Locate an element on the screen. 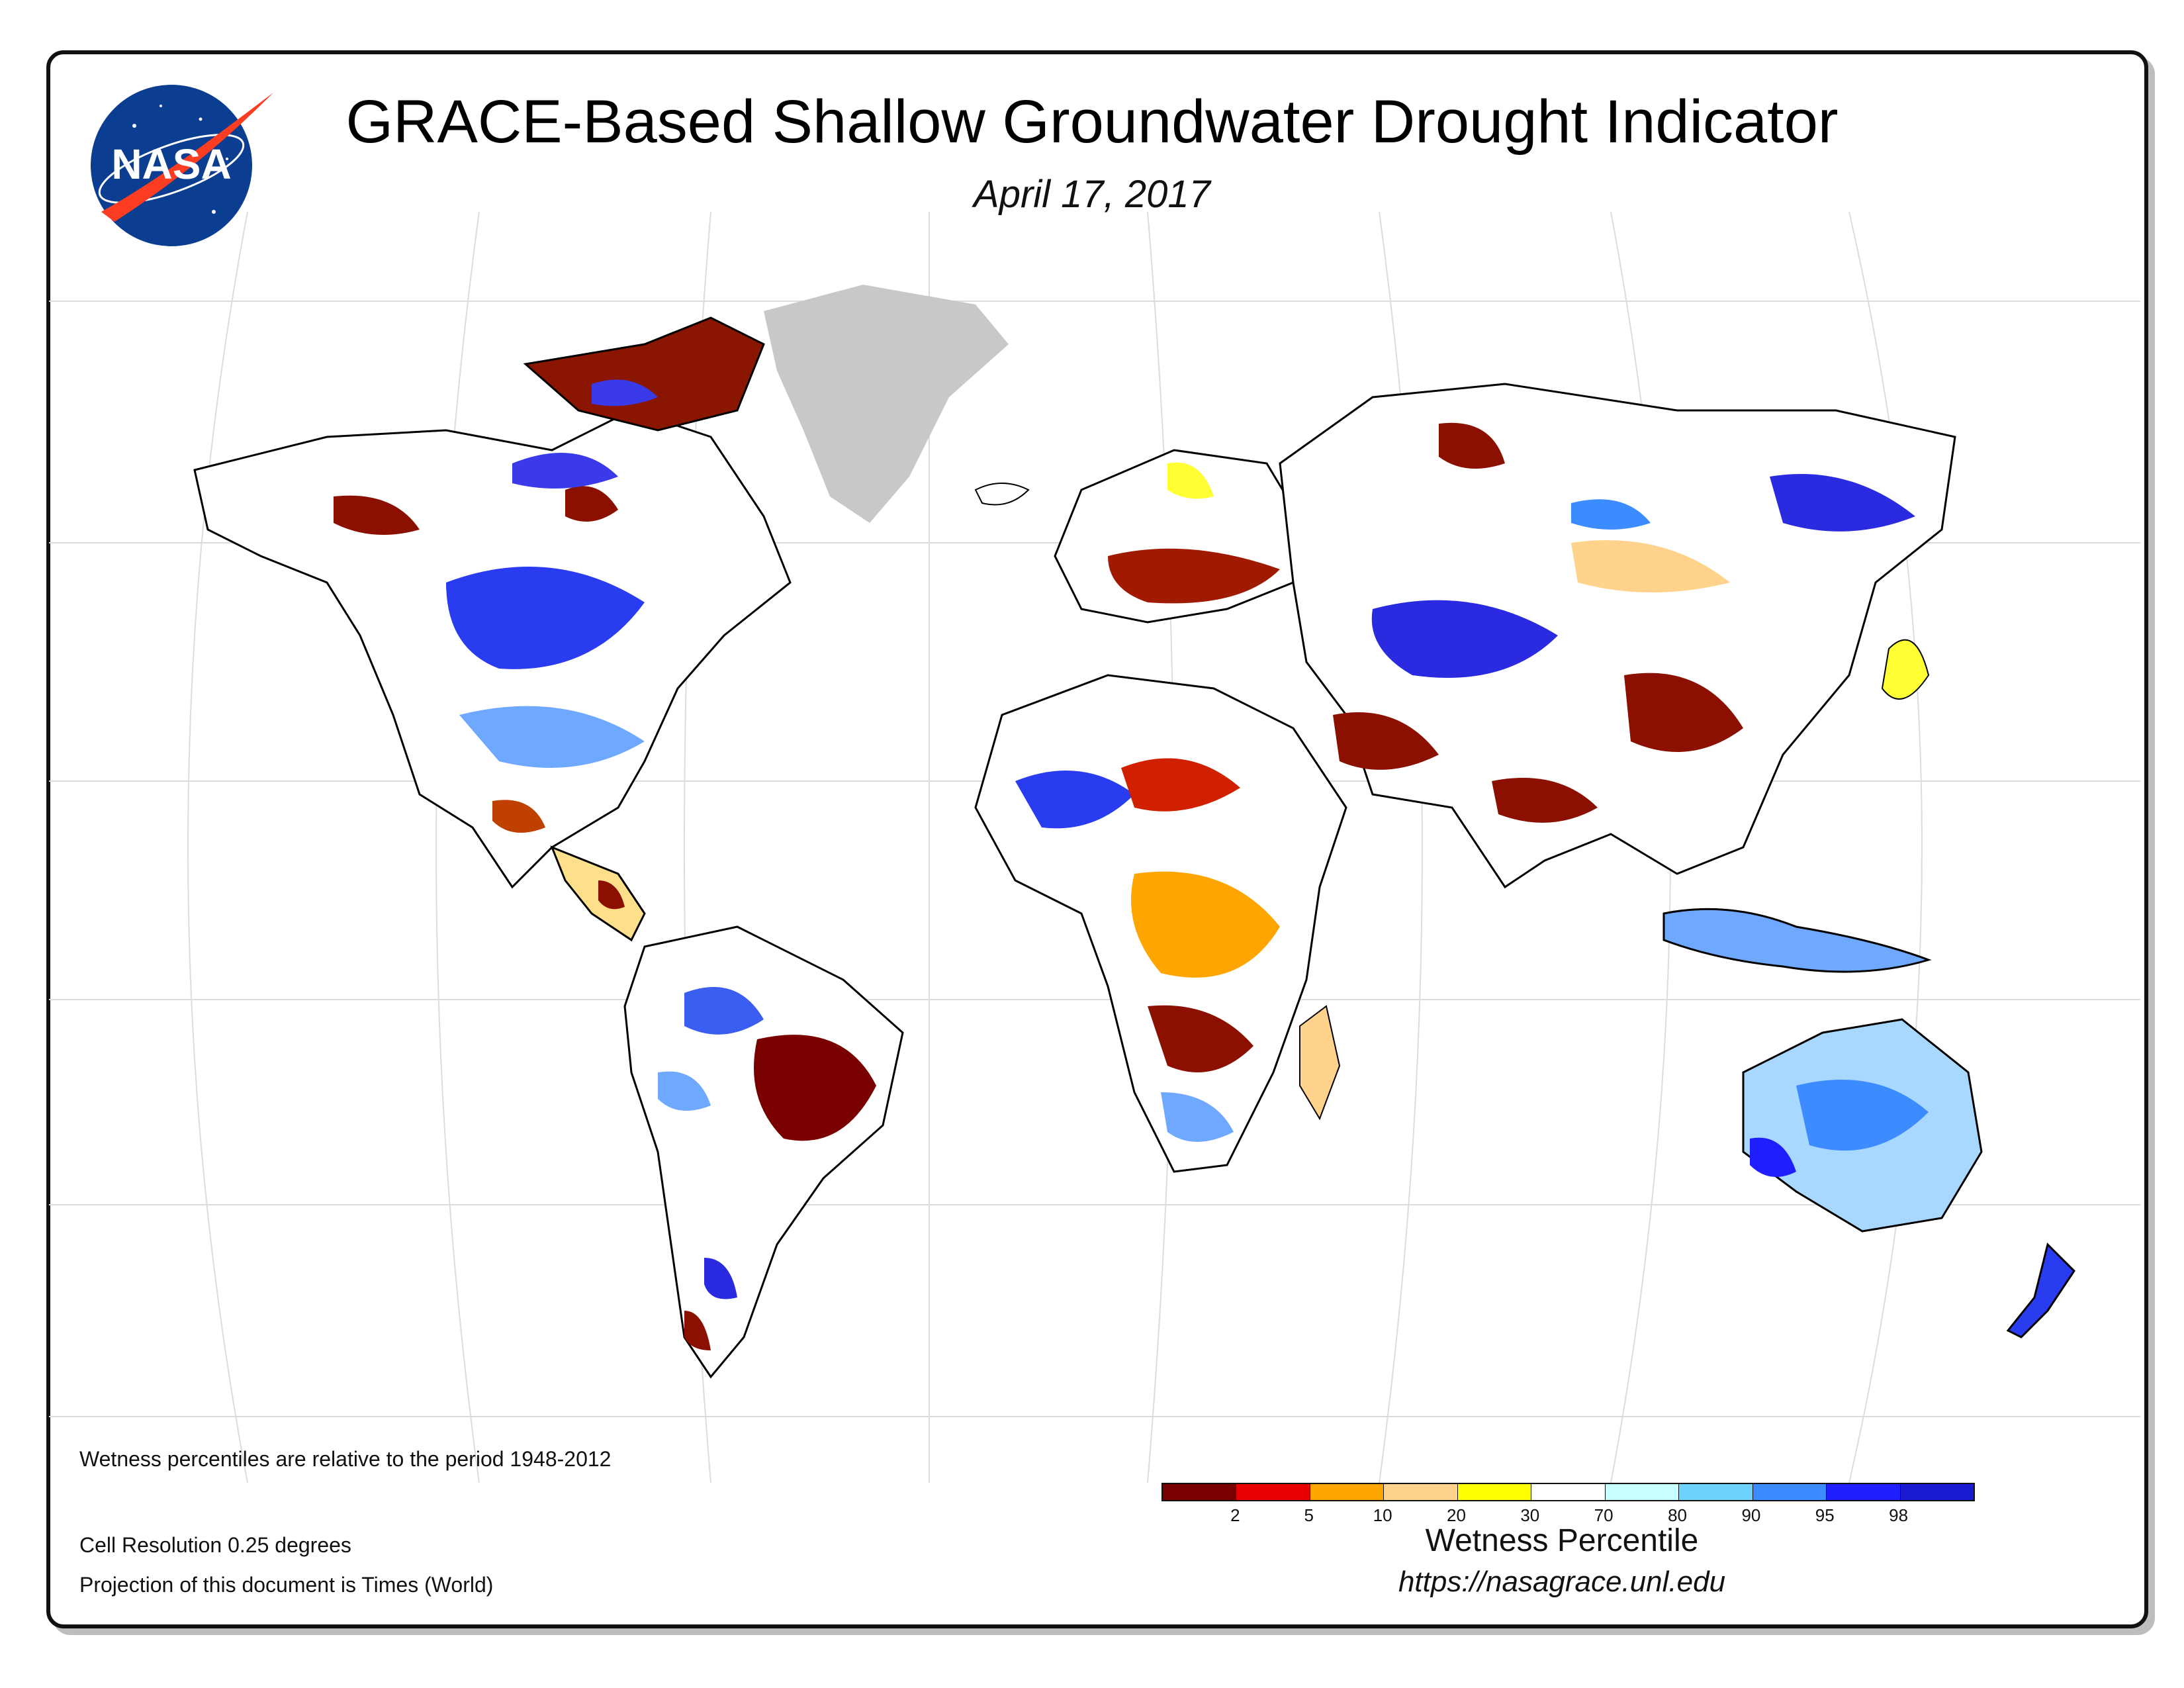  legend-tick-label: 70 is located at coordinates (1604, 1515).